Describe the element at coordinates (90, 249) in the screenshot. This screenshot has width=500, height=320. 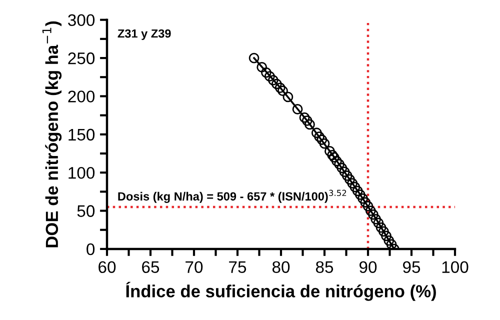
I see `y-tick-label: 0` at that location.